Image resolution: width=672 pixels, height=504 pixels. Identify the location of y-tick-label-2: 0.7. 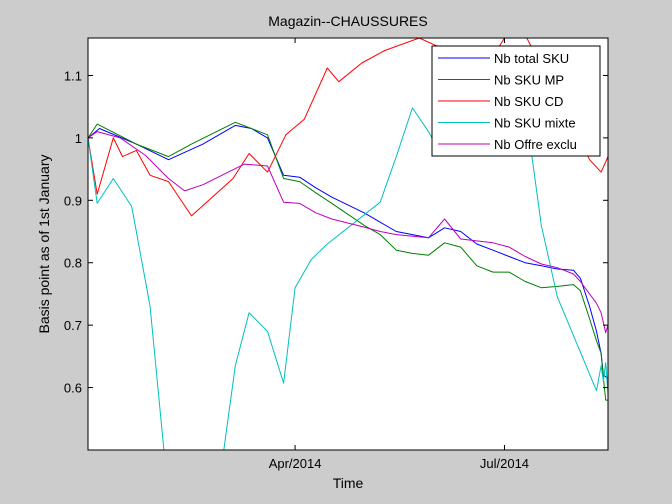
(73, 325).